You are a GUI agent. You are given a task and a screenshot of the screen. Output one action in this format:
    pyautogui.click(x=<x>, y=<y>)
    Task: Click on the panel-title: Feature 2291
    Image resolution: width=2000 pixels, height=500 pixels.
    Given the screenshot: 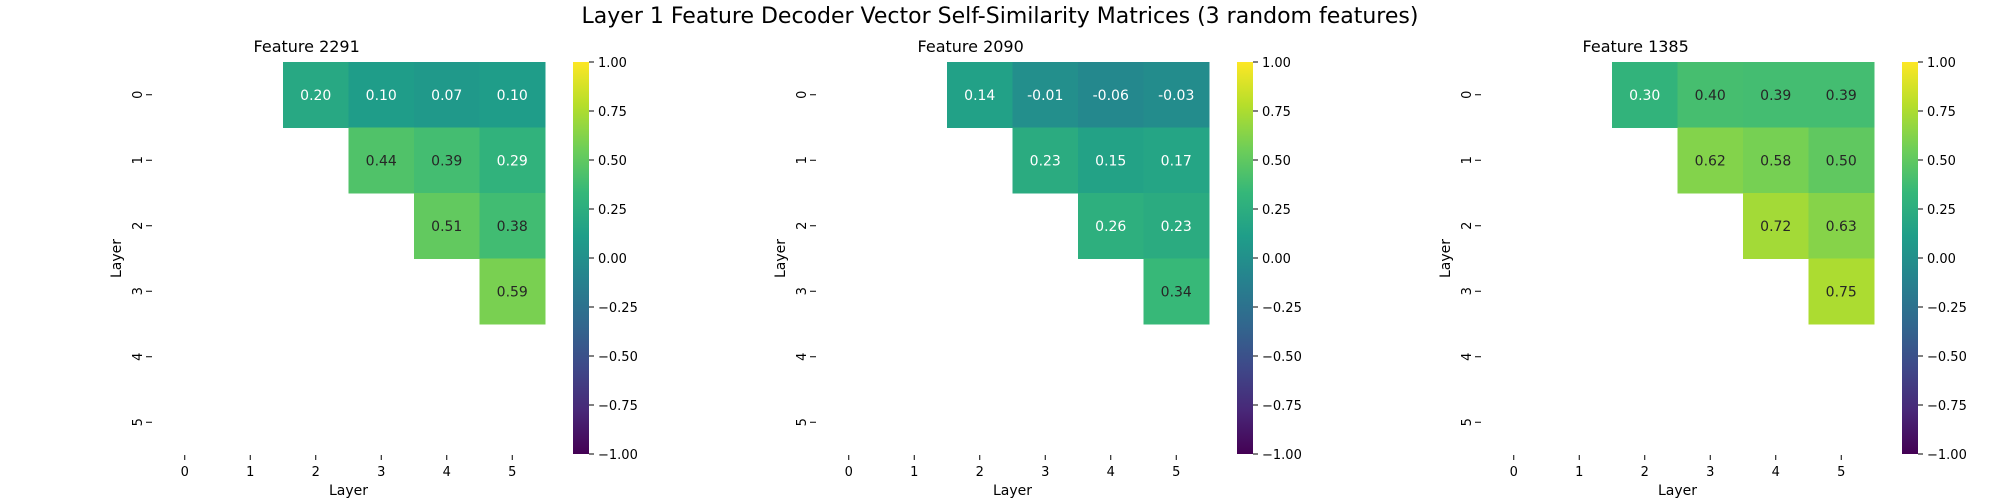 What is the action you would take?
    pyautogui.click(x=307, y=46)
    